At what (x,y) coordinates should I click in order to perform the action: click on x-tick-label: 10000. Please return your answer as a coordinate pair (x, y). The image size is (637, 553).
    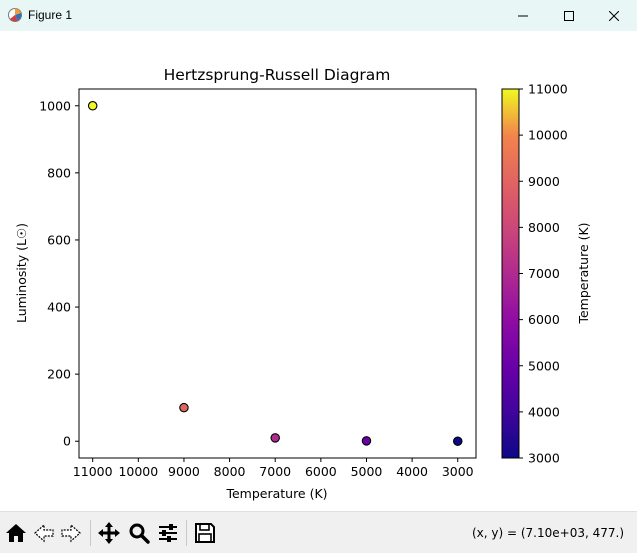
    Looking at the image, I should click on (138, 471).